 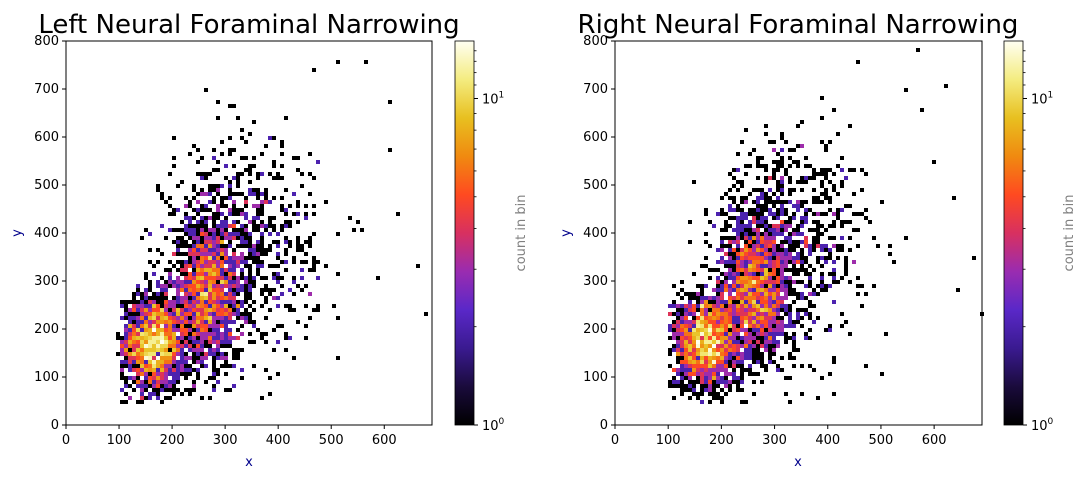 What do you see at coordinates (595, 377) in the screenshot?
I see `y-tick-label: 100` at bounding box center [595, 377].